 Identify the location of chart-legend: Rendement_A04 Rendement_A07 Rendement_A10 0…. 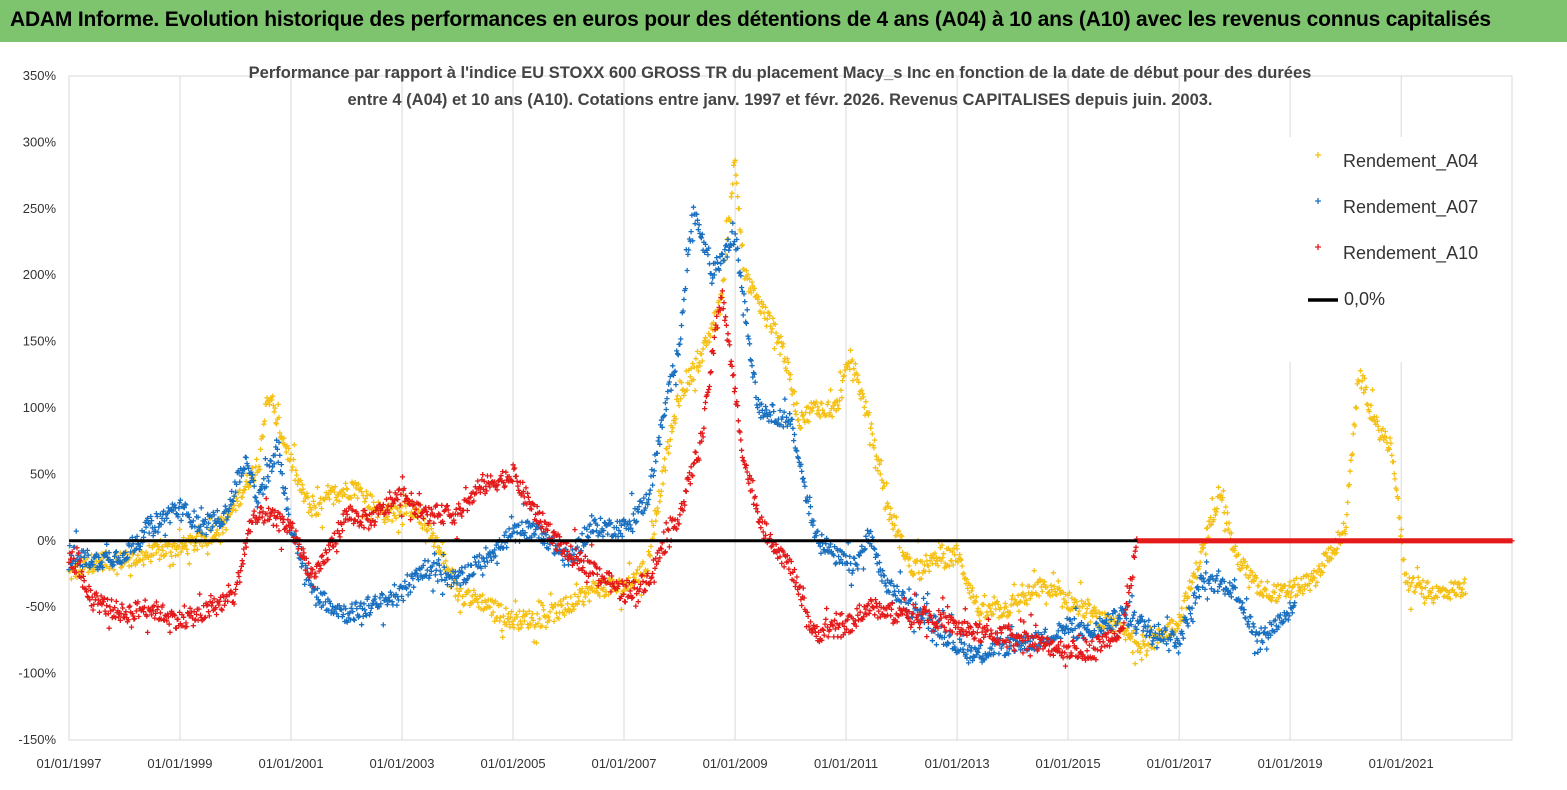
(1399, 249).